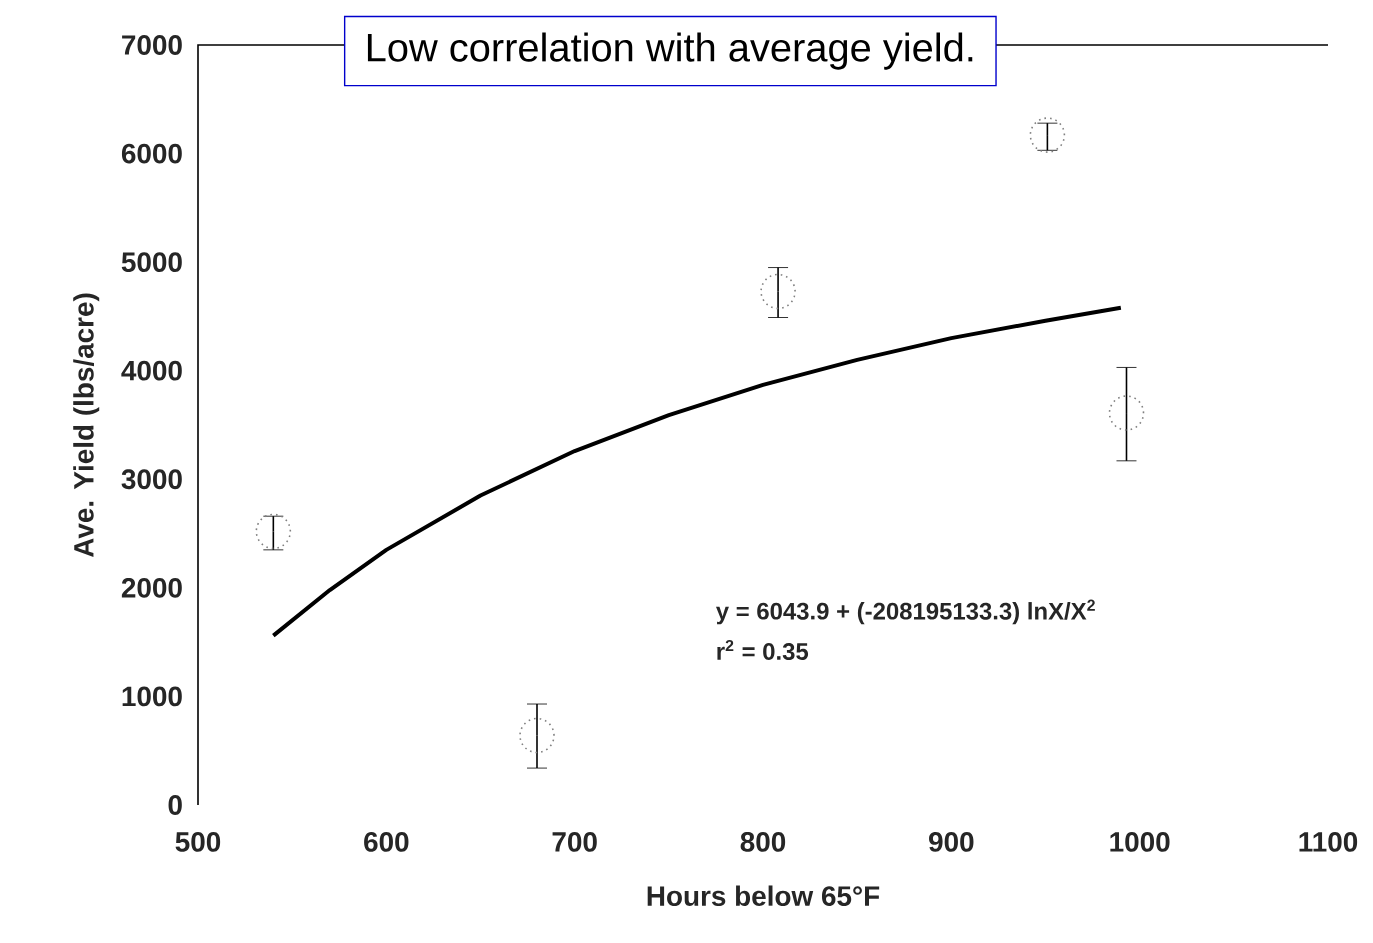  I want to click on chart-title: Low correlation with average yield., so click(670, 51).